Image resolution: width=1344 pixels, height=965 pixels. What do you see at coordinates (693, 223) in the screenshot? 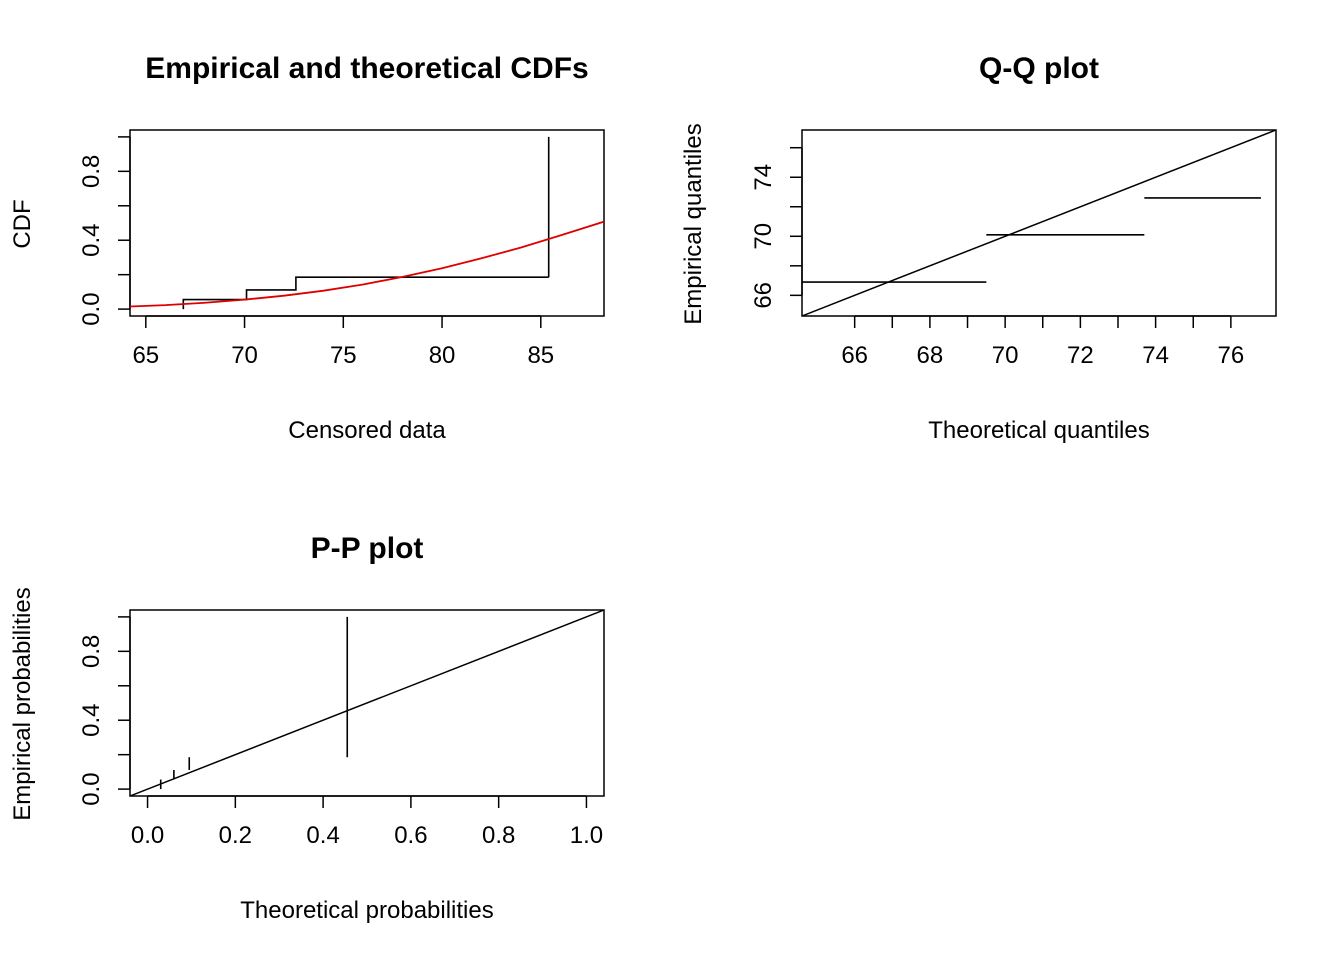
I see `qq-ylabel: Empirical quantiles` at bounding box center [693, 223].